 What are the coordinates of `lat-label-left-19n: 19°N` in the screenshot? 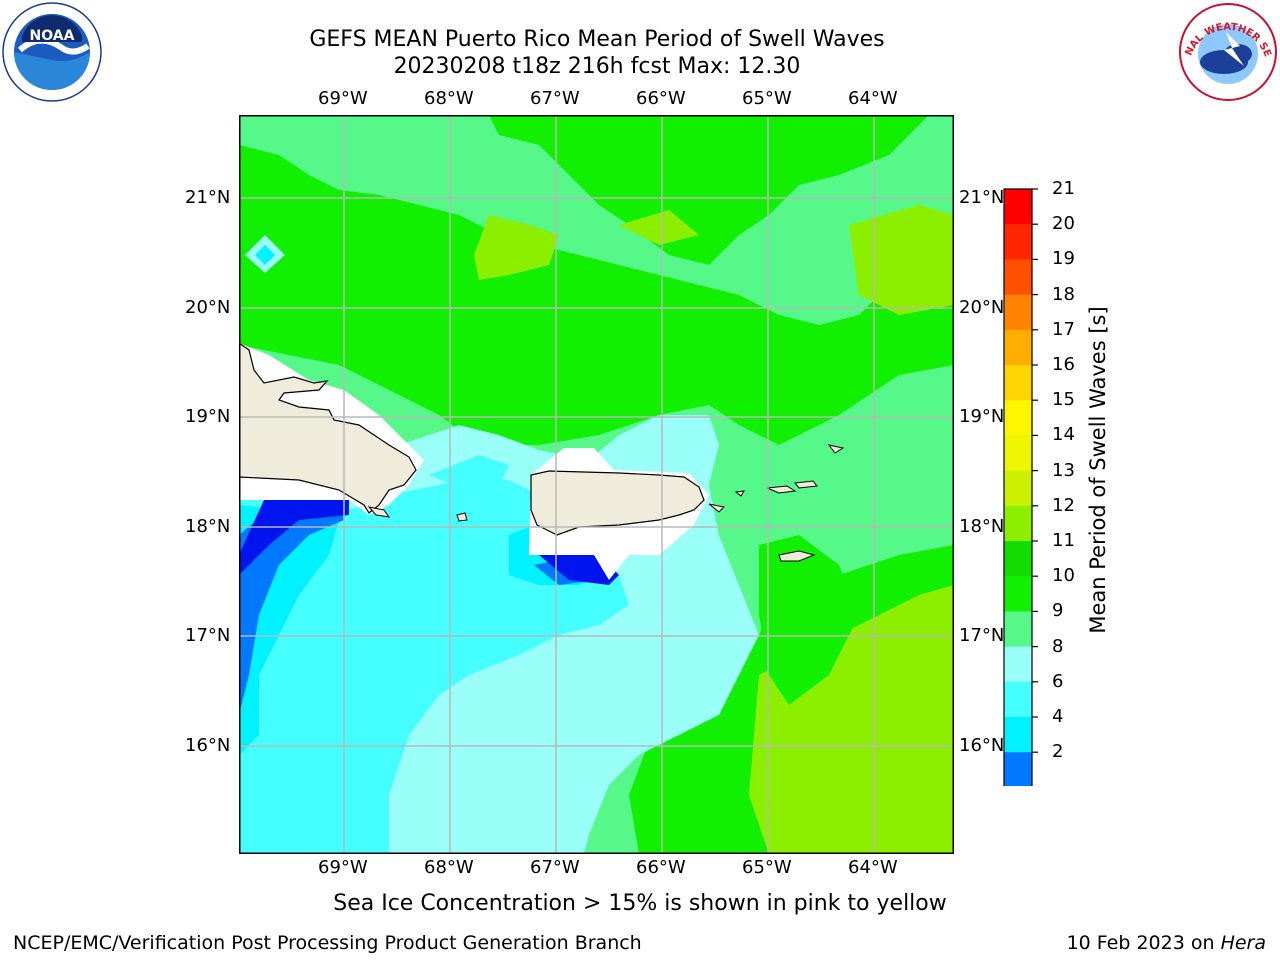 It's located at (208, 416).